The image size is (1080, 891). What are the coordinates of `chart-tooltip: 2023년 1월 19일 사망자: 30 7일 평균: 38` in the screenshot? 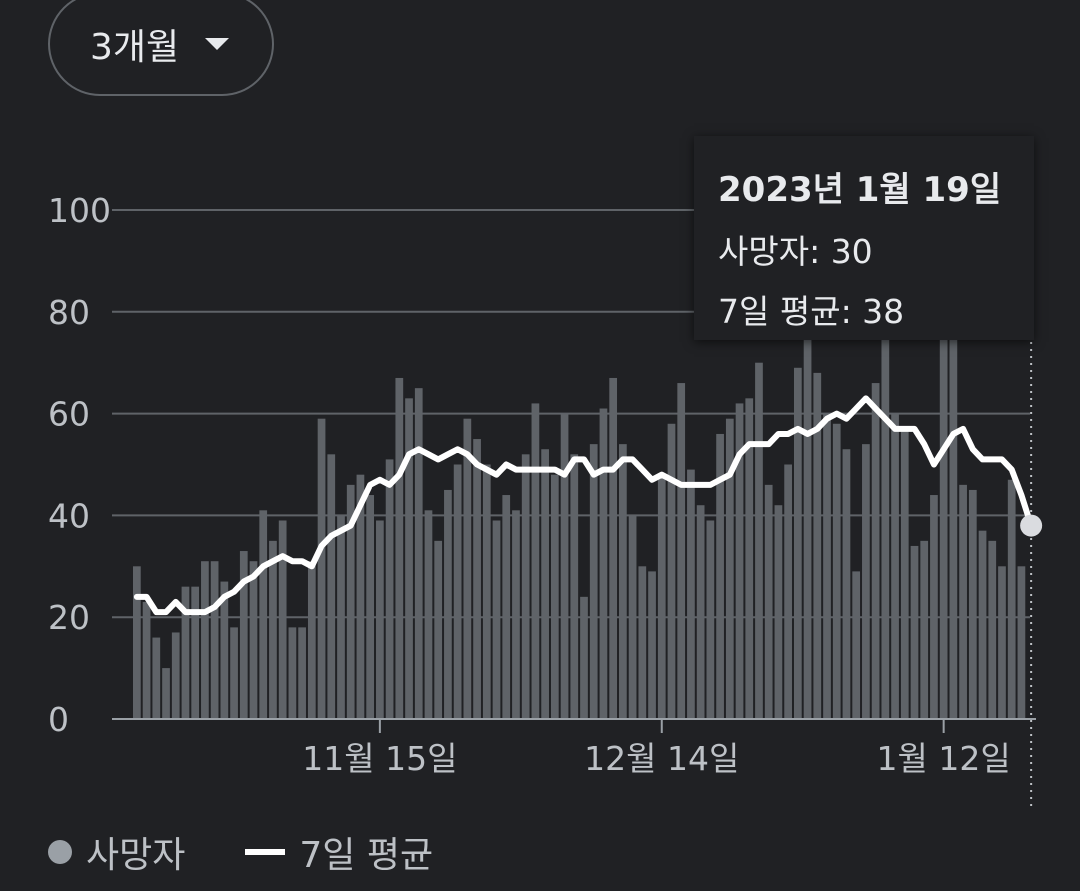 It's located at (864, 238).